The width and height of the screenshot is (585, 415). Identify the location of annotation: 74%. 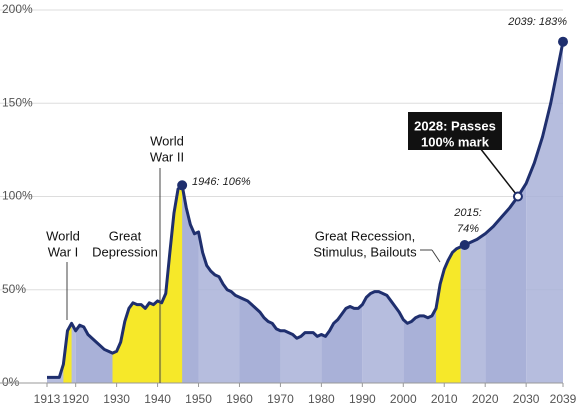
(468, 229).